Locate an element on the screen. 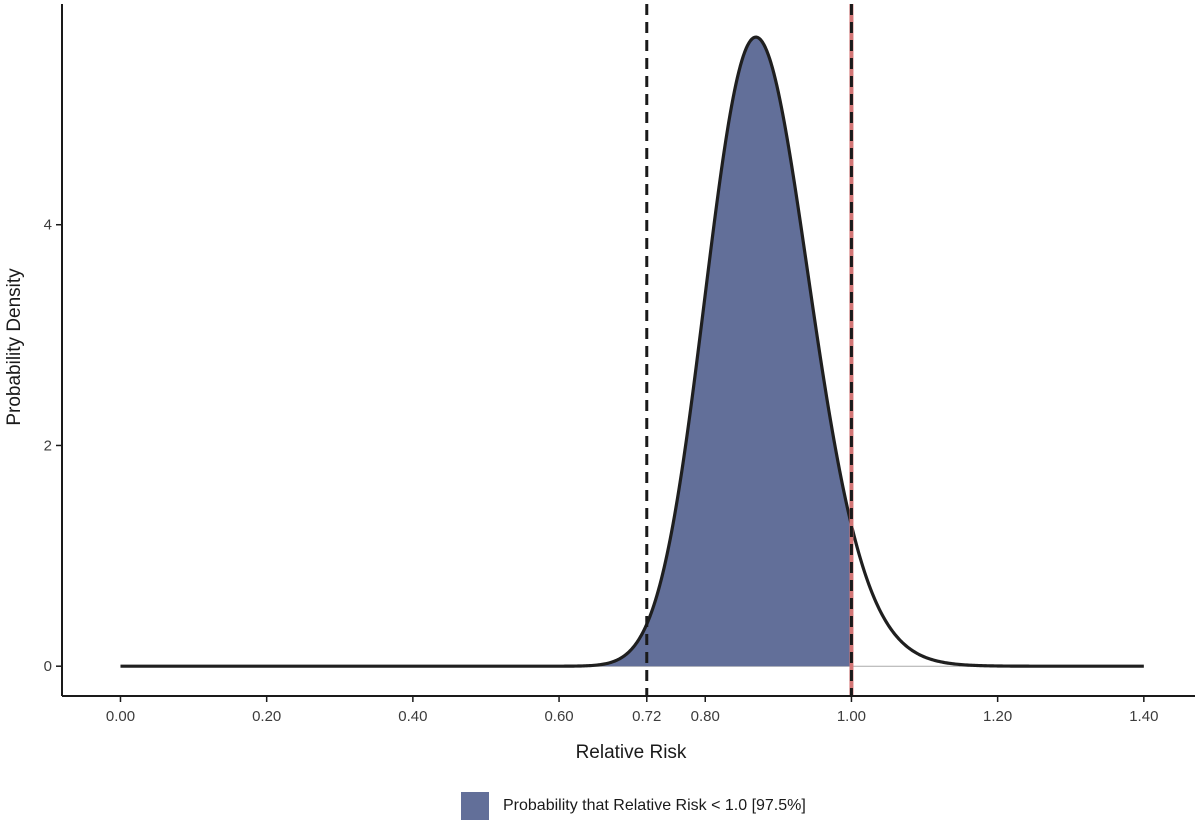  x-axis-ticks: 0.00 0.20 0.40 0.60 0.72 0.80 1.00 1.20 1.40 is located at coordinates (632, 710).